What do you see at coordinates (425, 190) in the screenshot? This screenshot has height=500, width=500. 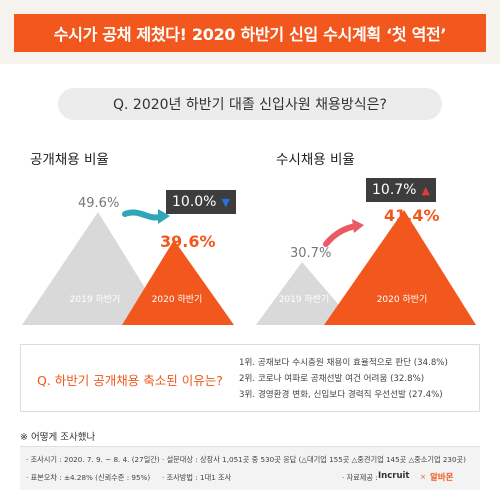 I see `up-arrow-icon: ▲` at bounding box center [425, 190].